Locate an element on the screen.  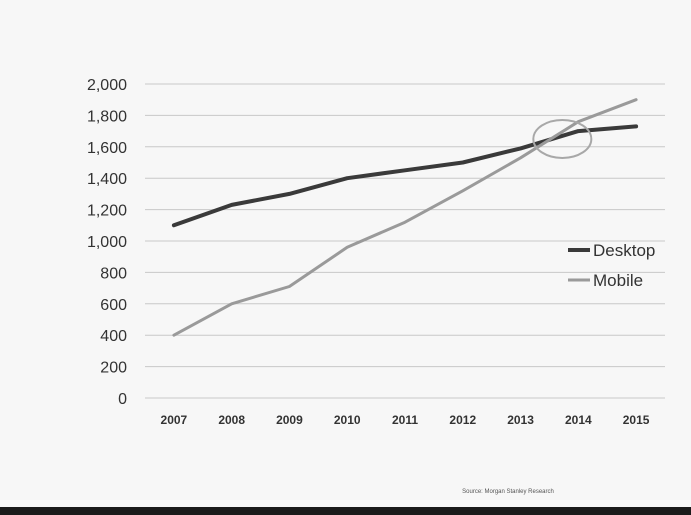
source-note: Source: Morgan Stanley Research is located at coordinates (508, 492).